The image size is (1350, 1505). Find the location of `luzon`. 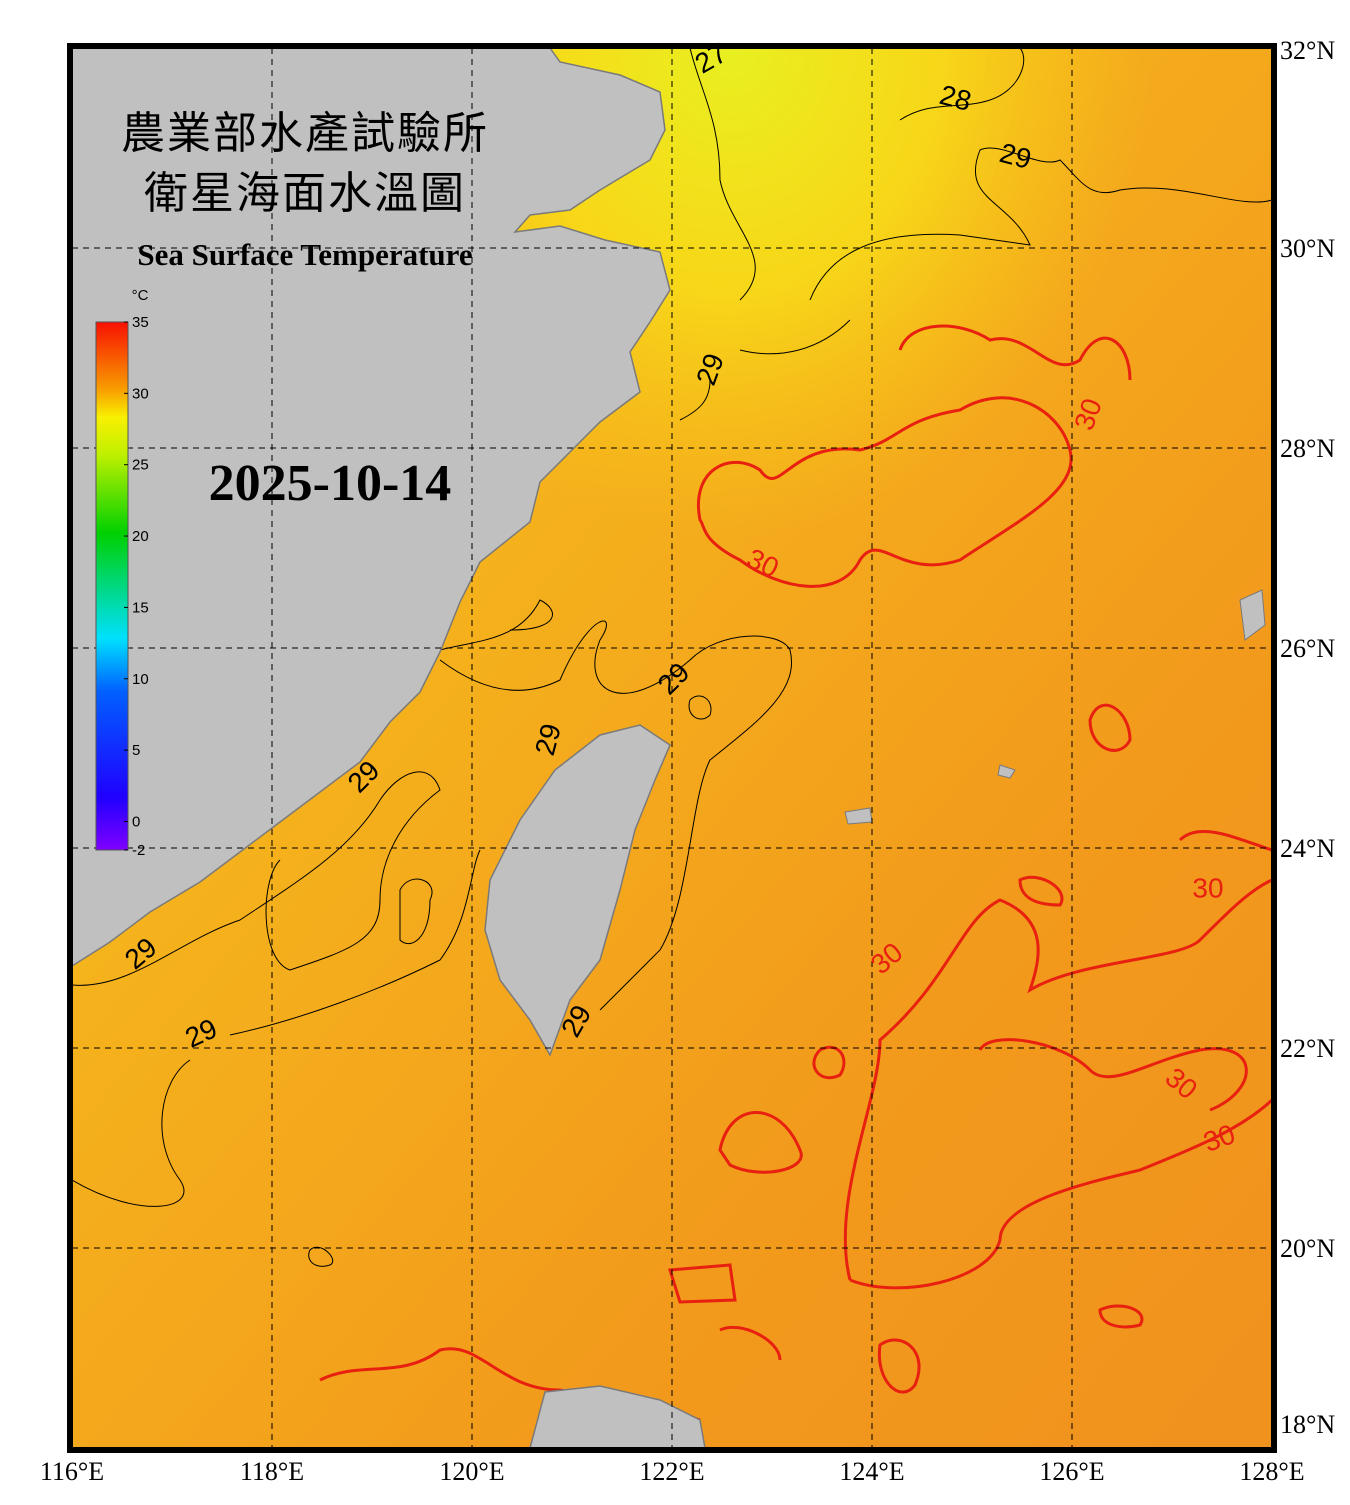

luzon is located at coordinates (617, 1416).